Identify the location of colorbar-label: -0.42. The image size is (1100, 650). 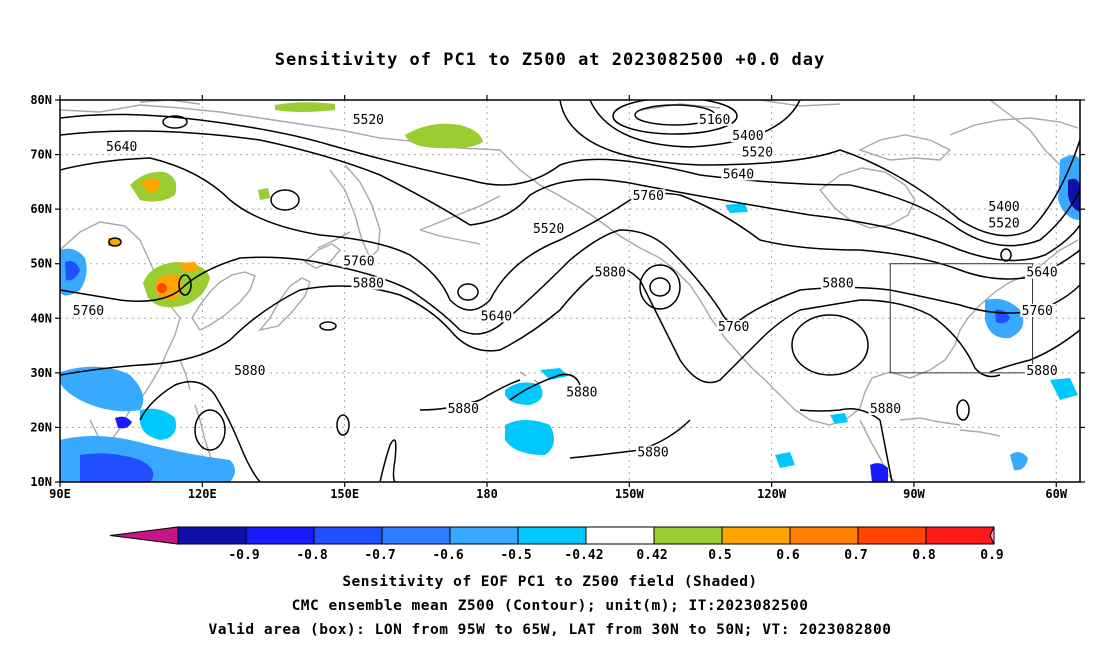
(583, 555).